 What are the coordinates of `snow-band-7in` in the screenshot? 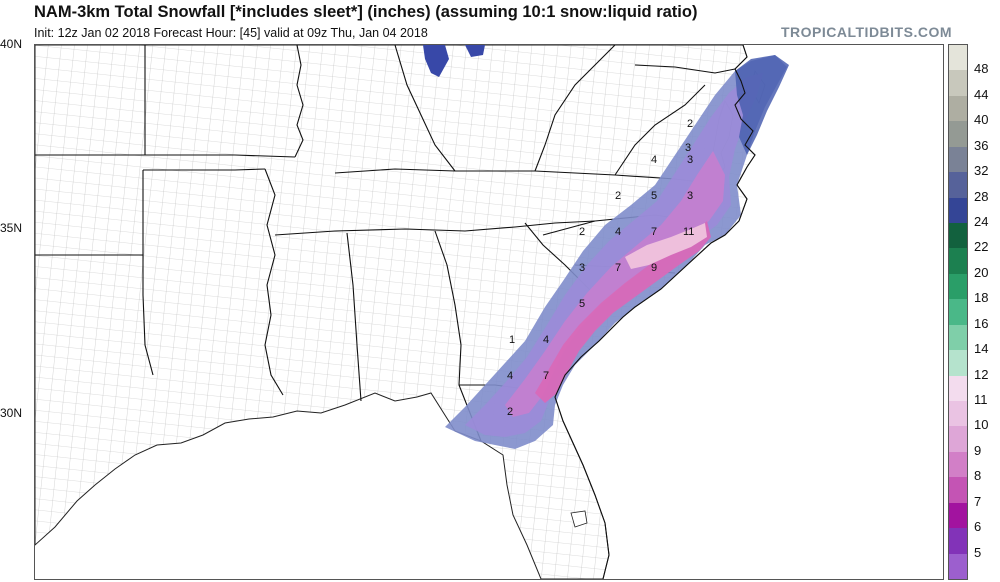 It's located at (623, 312).